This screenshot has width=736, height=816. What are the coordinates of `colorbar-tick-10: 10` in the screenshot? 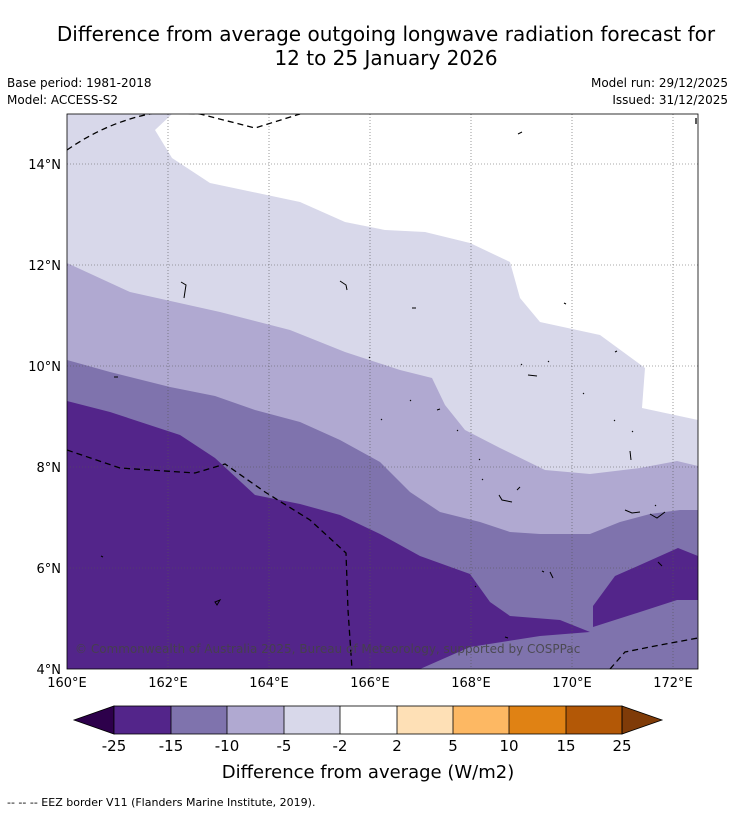 It's located at (508, 746).